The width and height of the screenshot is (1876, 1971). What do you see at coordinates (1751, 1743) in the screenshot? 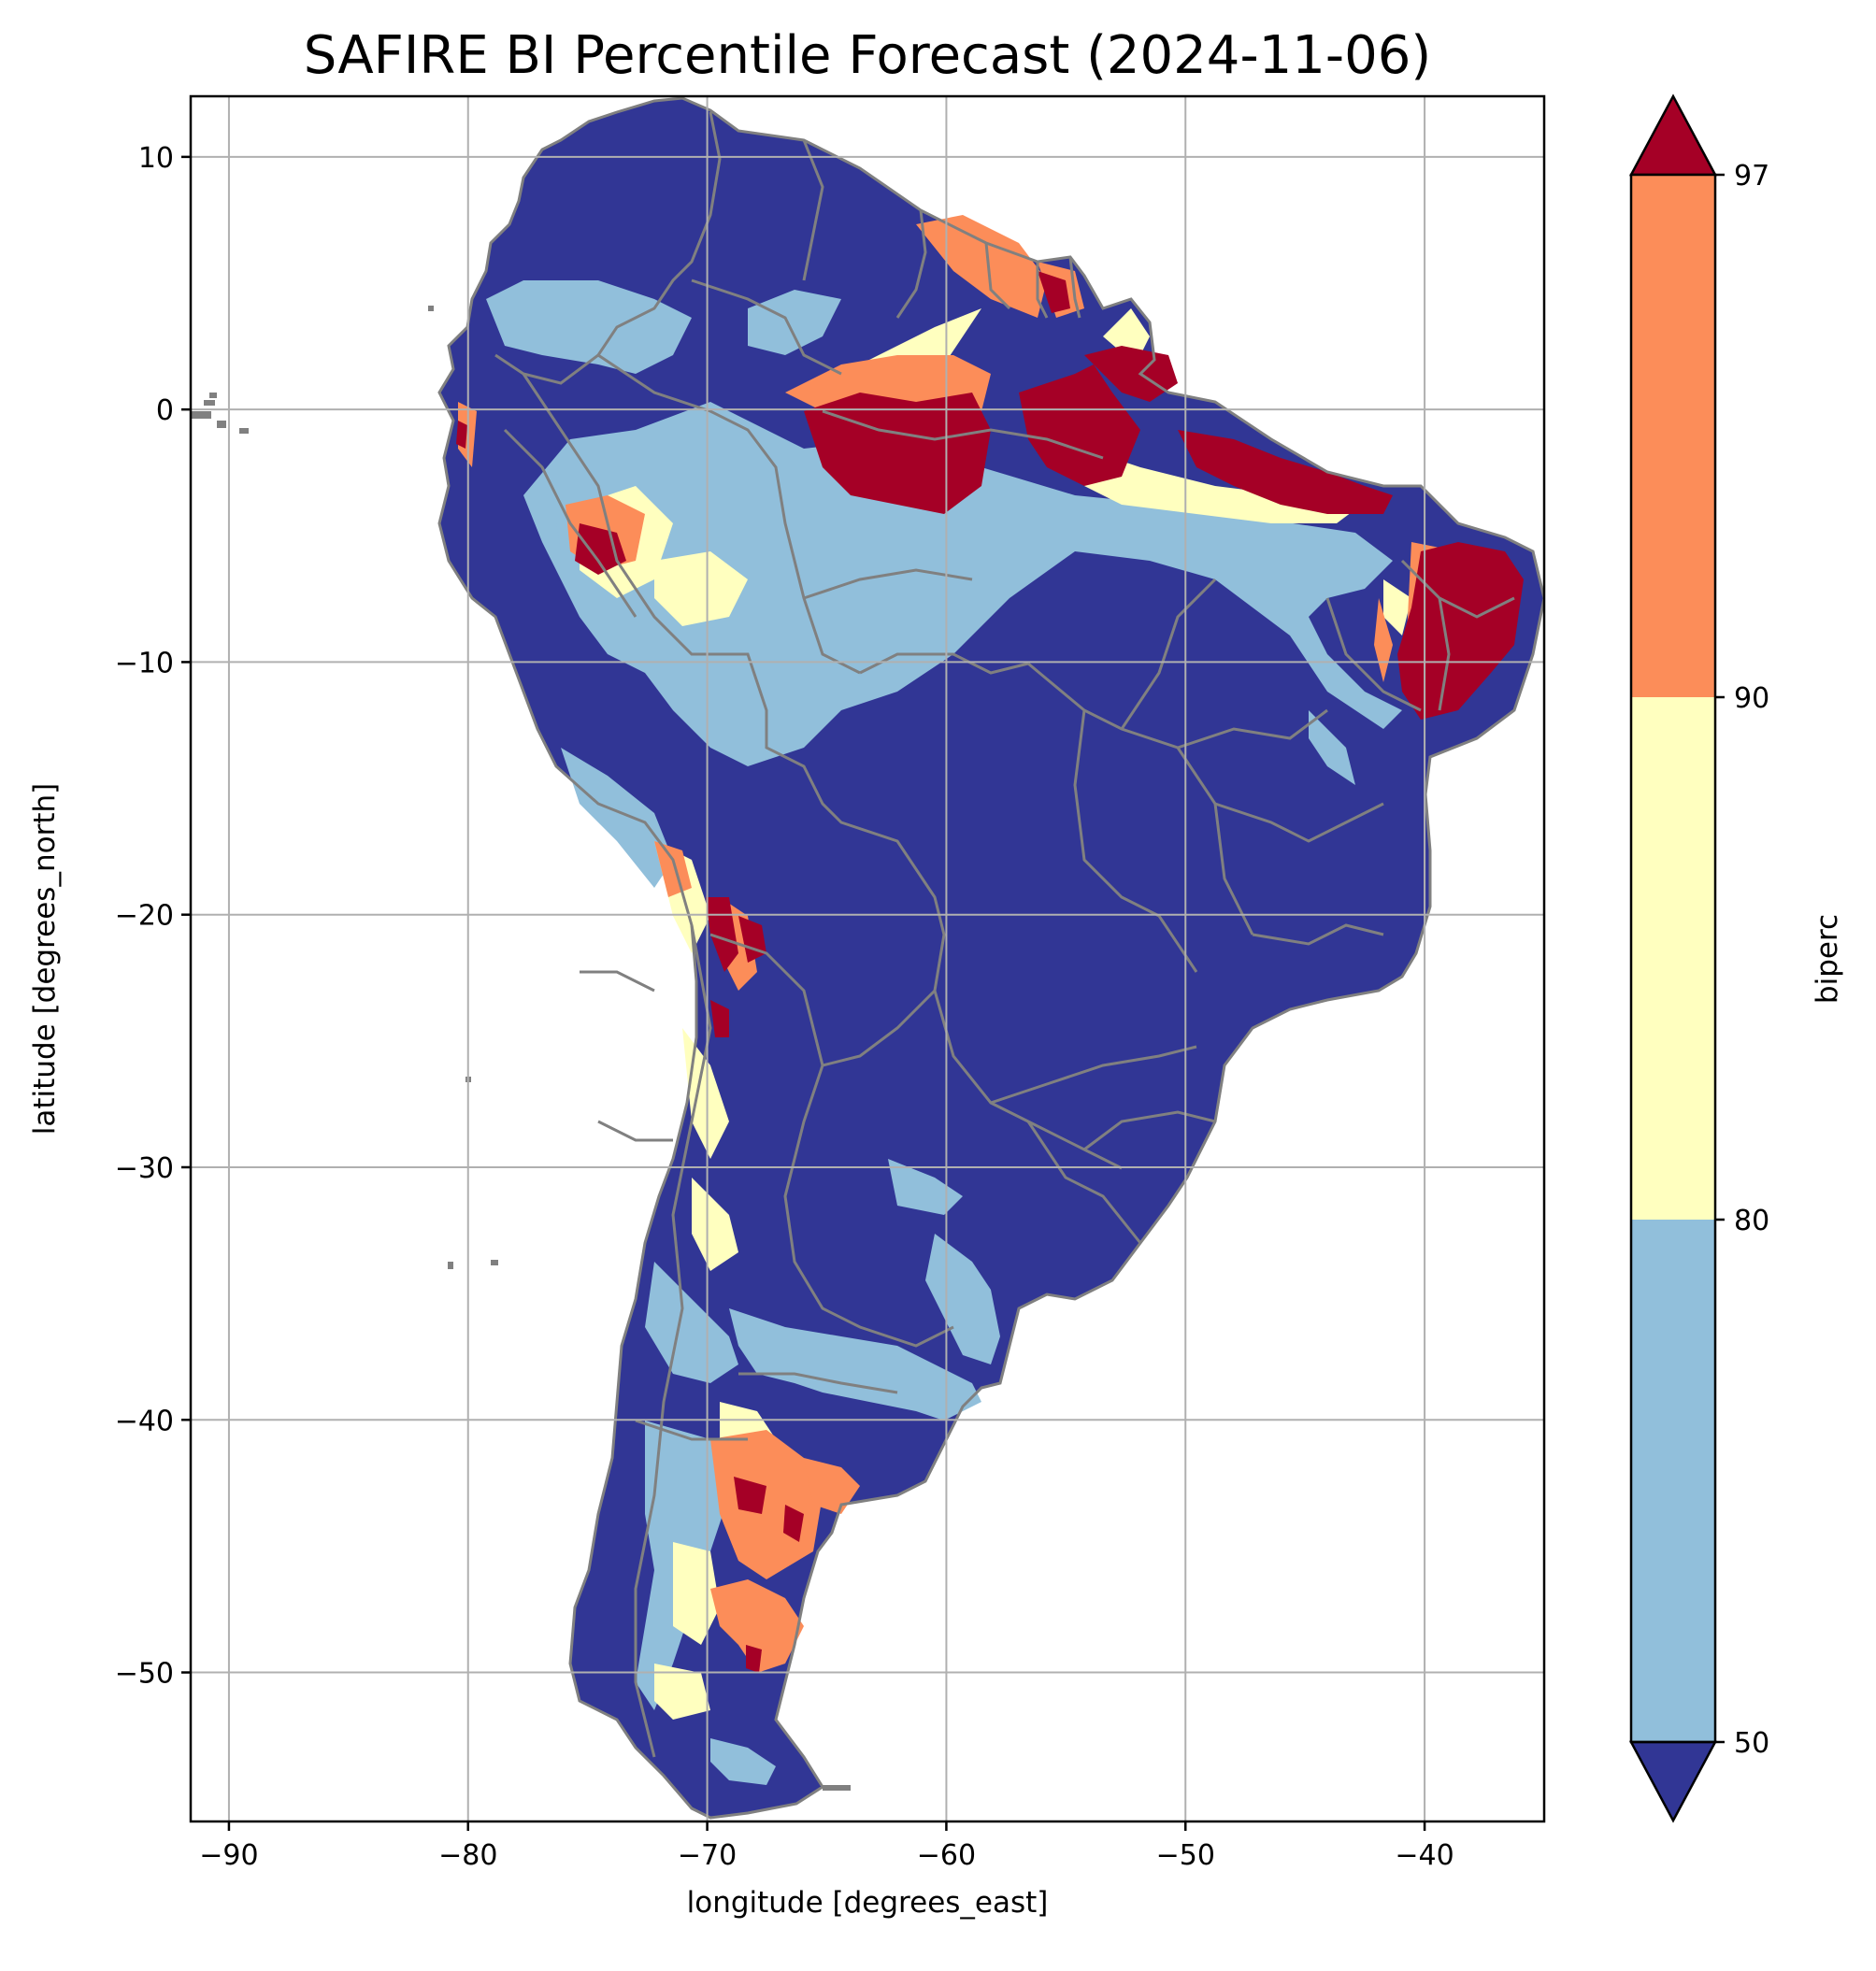
I see `colorbar-tick-50: 50` at bounding box center [1751, 1743].